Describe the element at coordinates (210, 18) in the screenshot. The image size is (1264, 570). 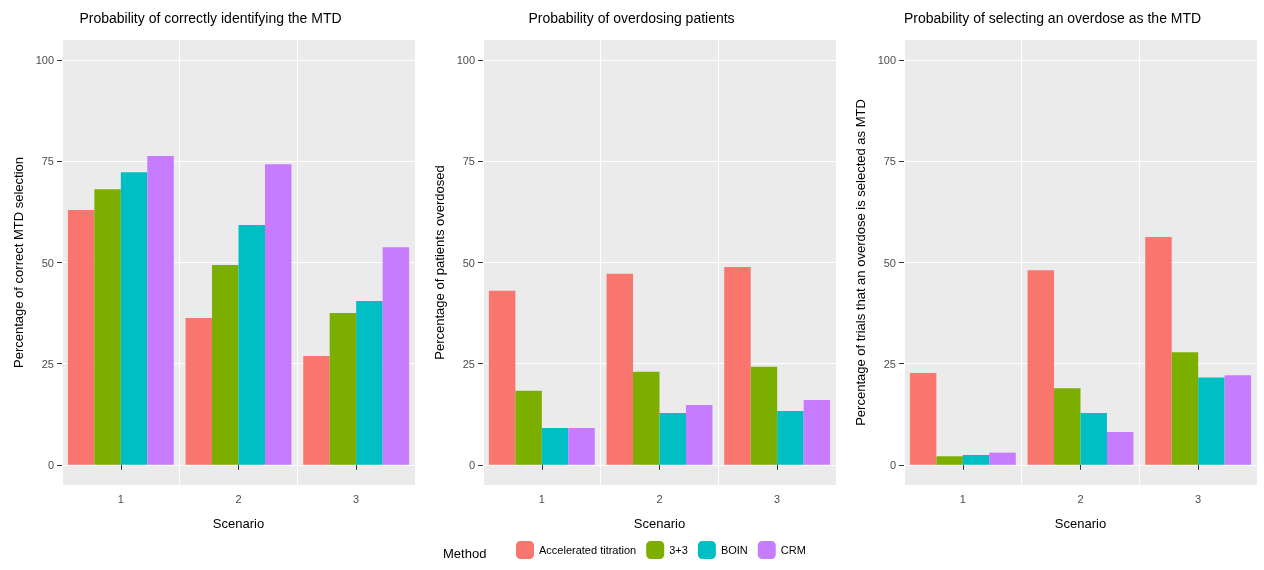
I see `chart-title: Probability of correctly identifying the MTD` at that location.